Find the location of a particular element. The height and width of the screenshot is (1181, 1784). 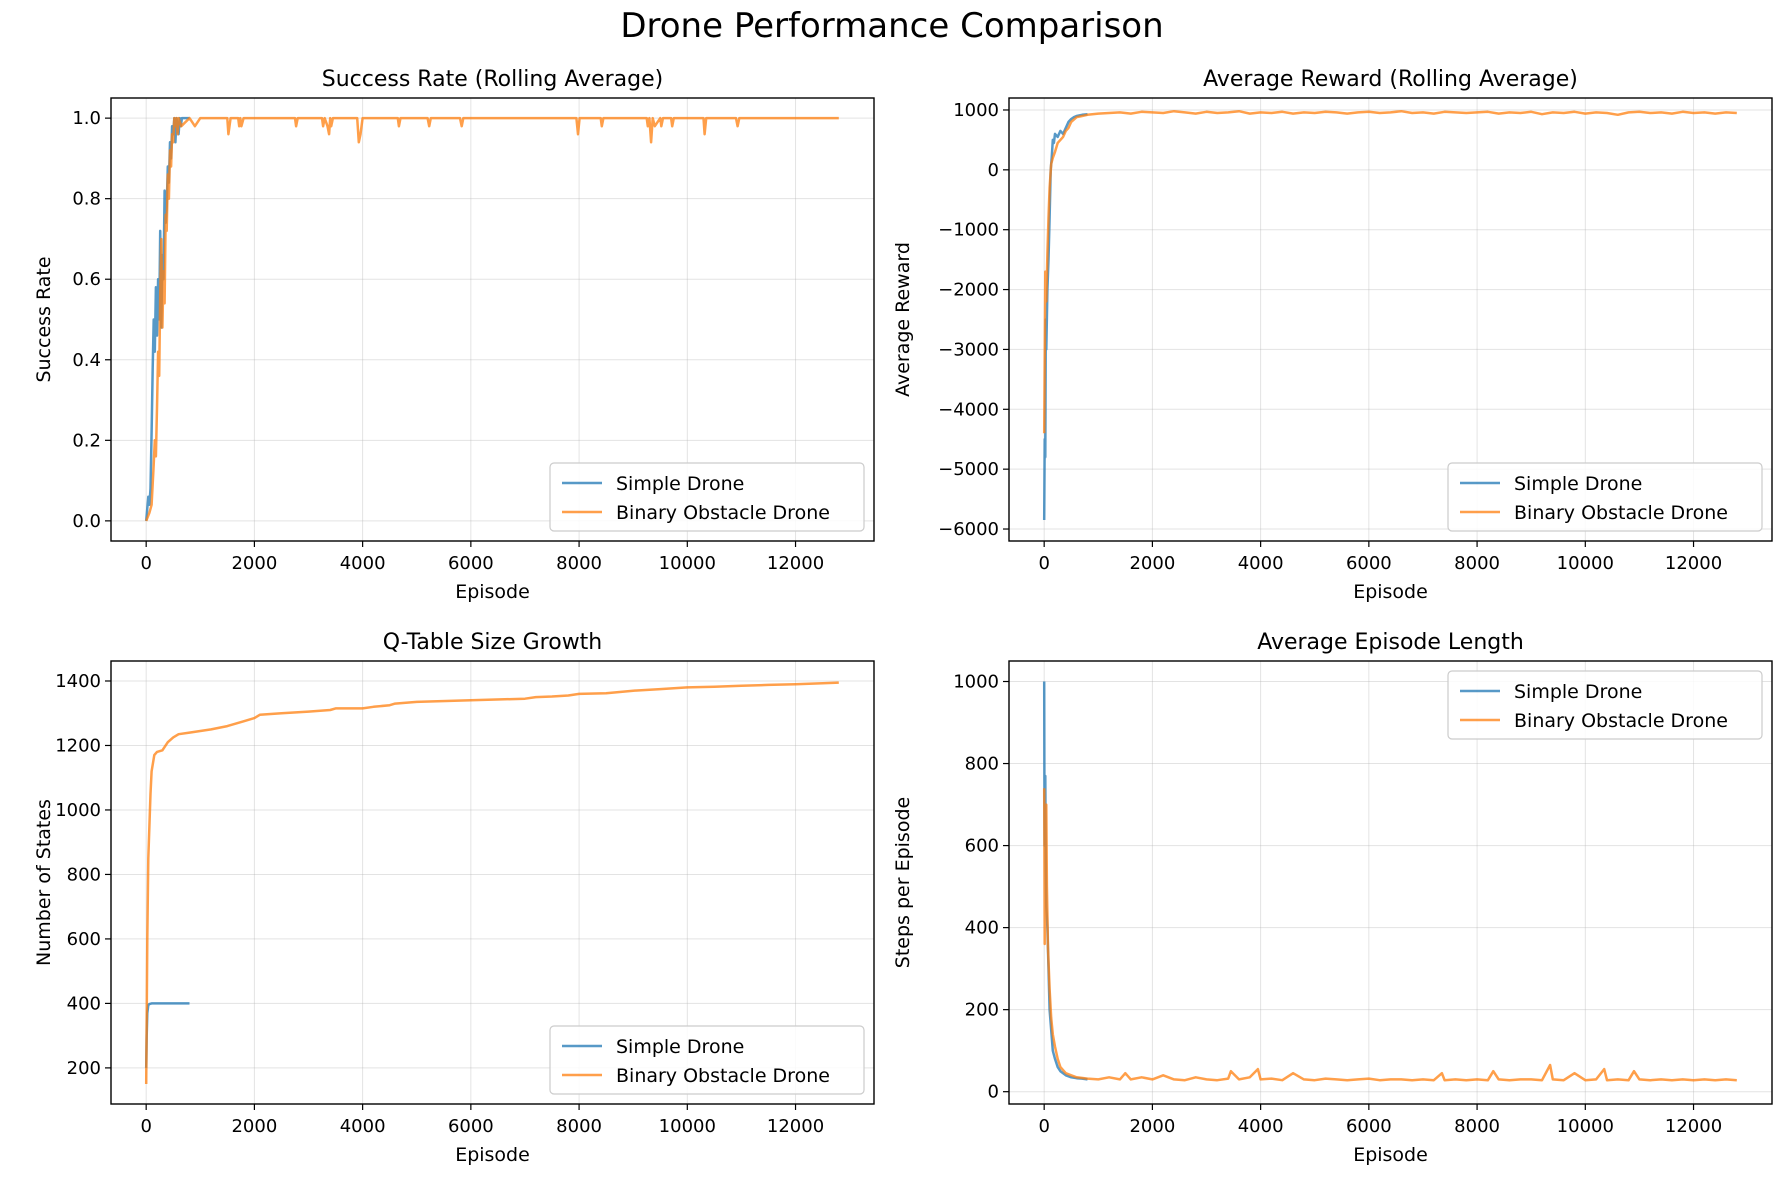

y-tick-label: −2000 is located at coordinates (968, 290).